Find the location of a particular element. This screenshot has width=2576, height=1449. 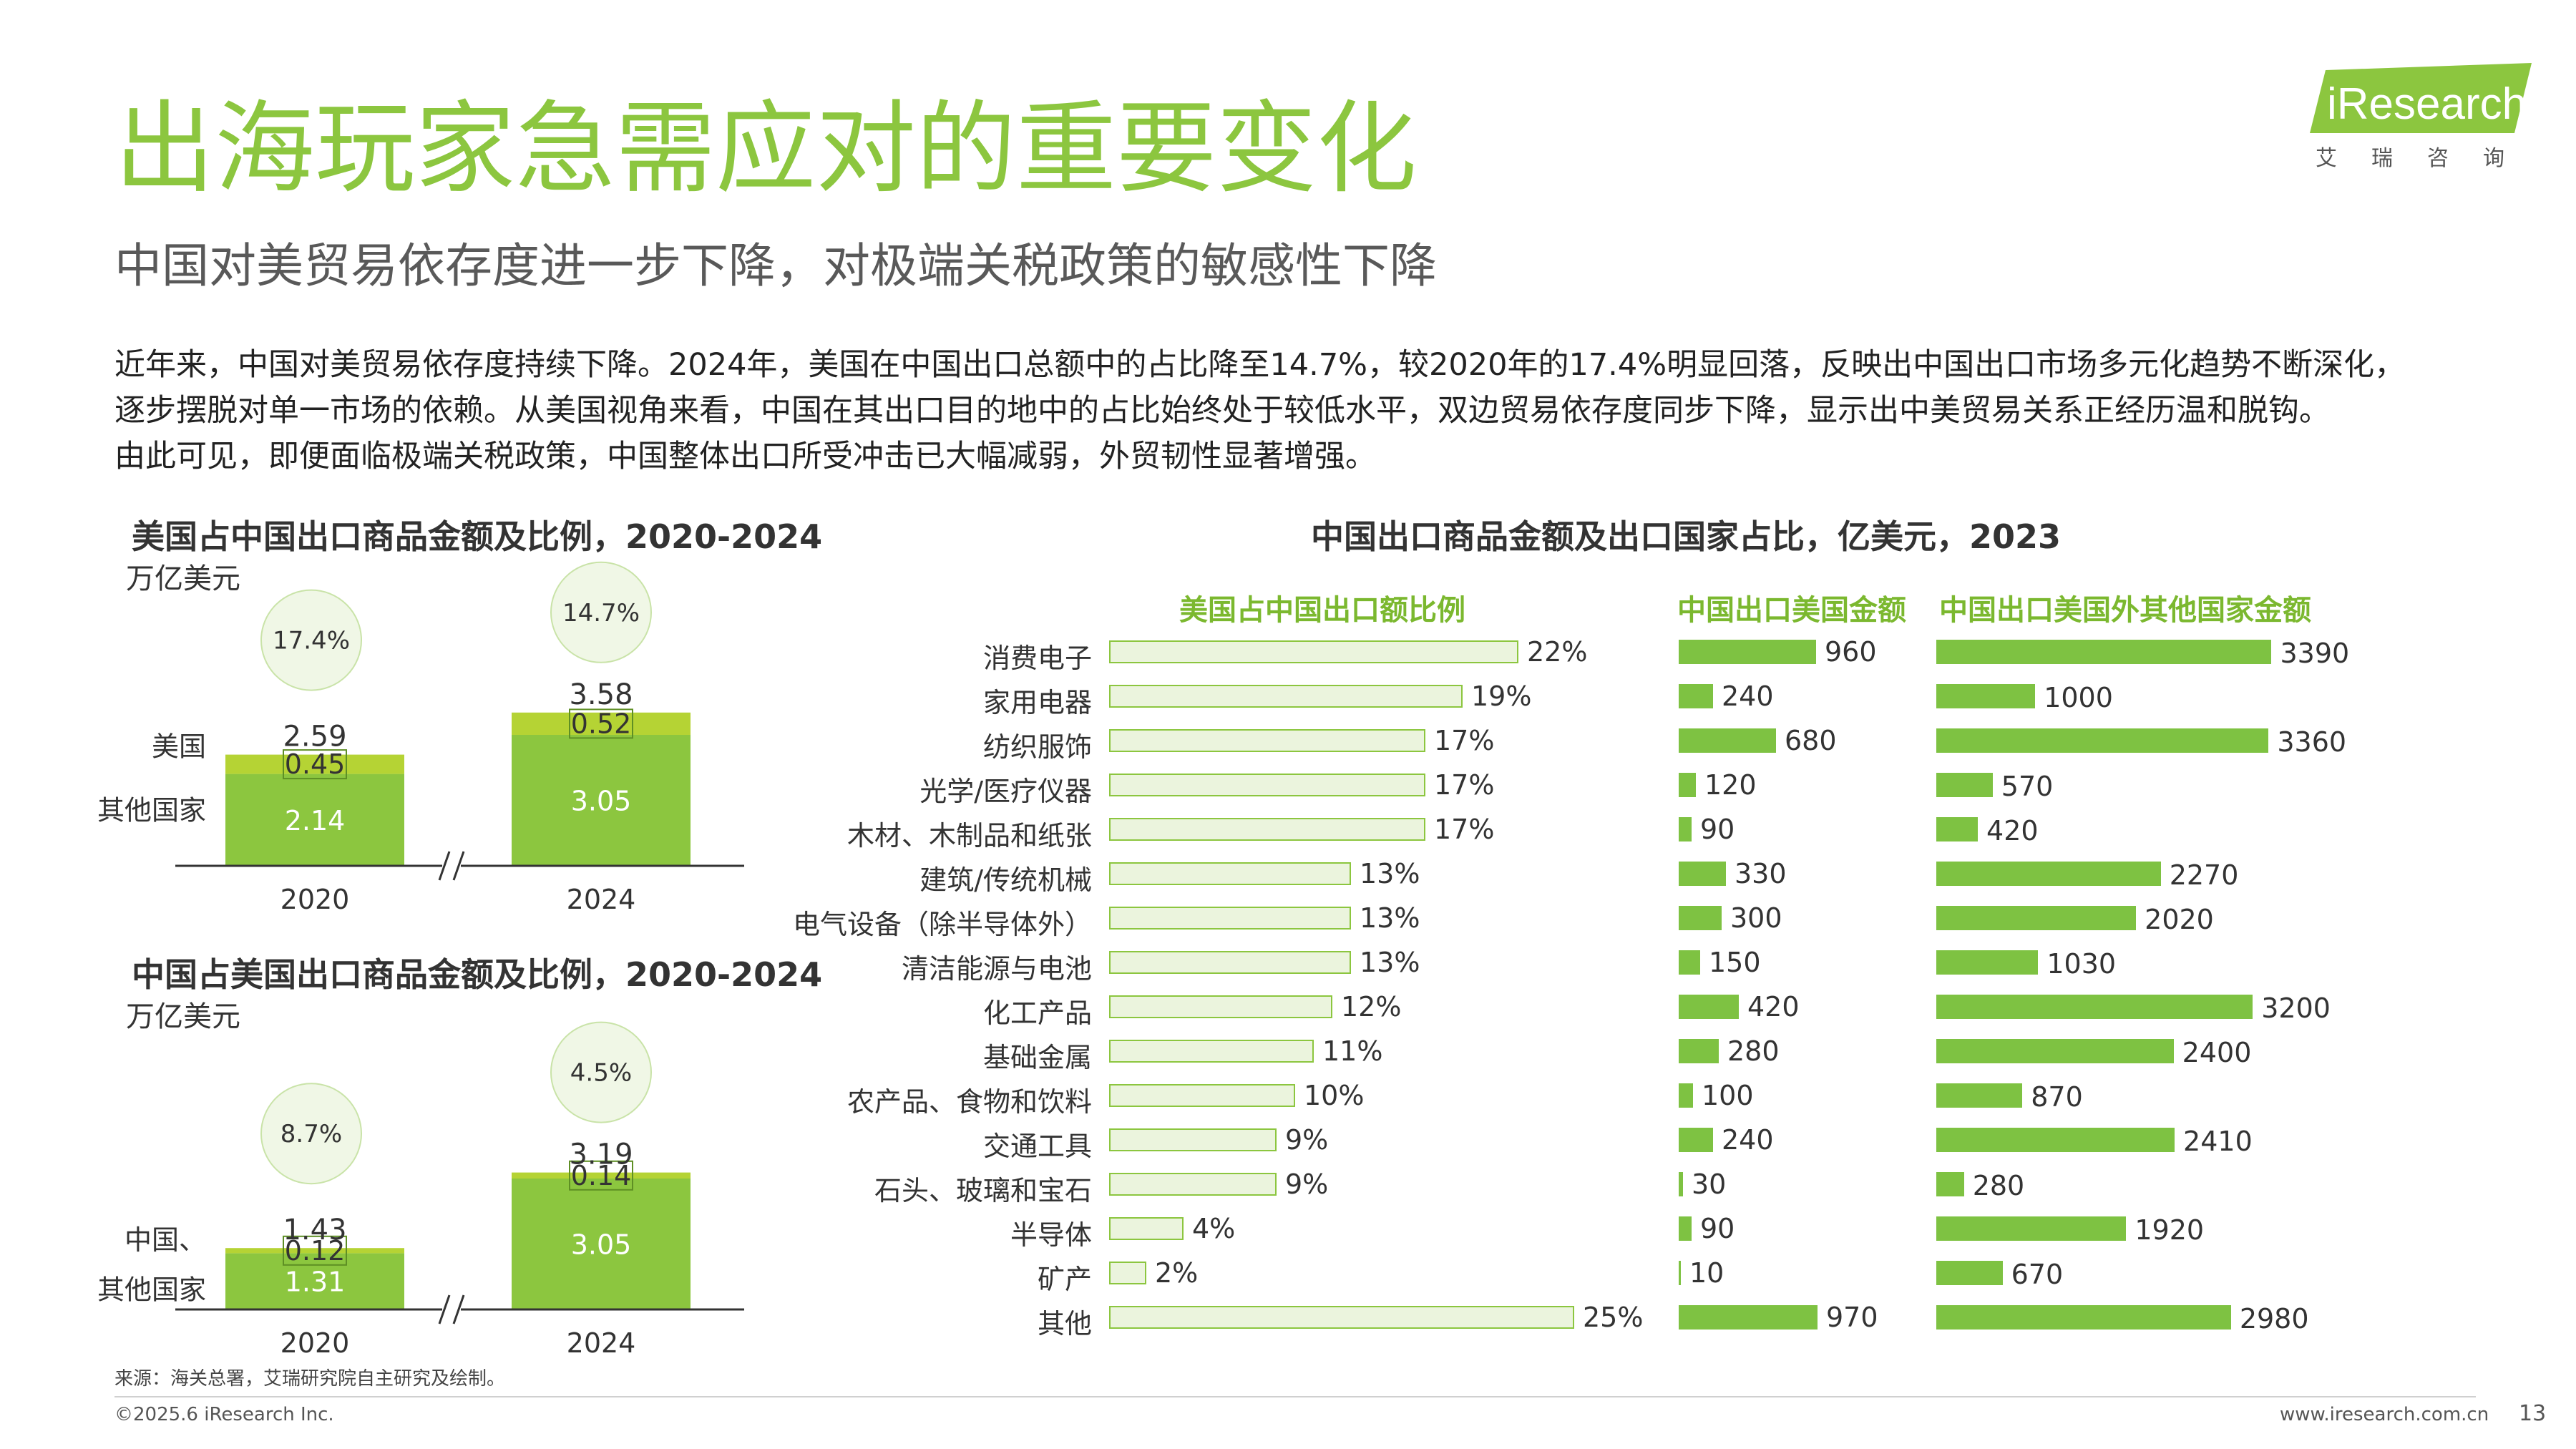

page-title: 出海玩家急需应对的重要变化 is located at coordinates (766, 149).